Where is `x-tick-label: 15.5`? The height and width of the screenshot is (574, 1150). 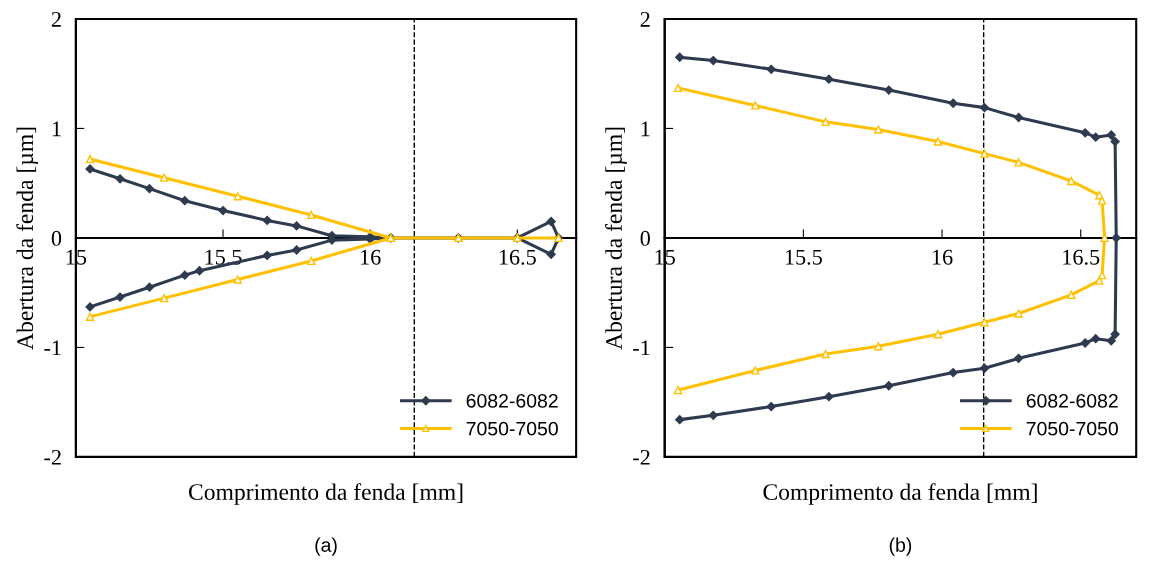
x-tick-label: 15.5 is located at coordinates (803, 257).